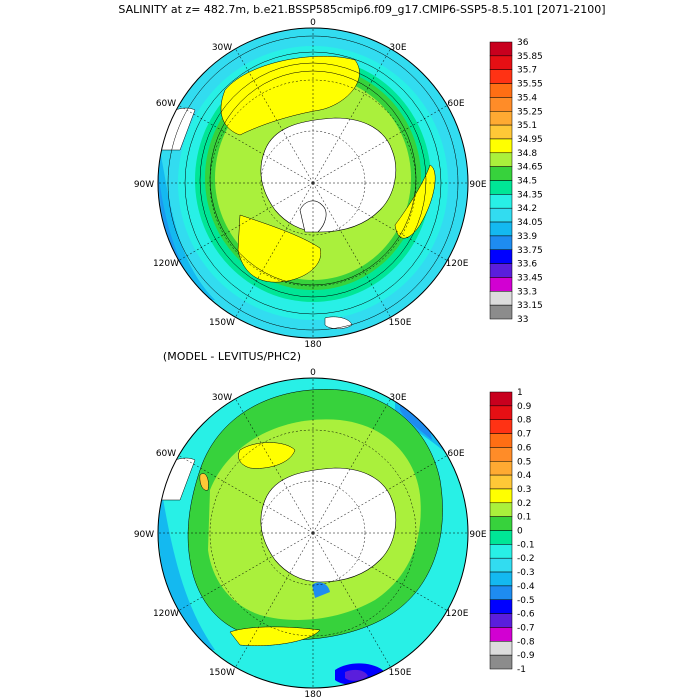 Image resolution: width=700 pixels, height=700 pixels. What do you see at coordinates (166, 104) in the screenshot?
I see `lon-label: 60W` at bounding box center [166, 104].